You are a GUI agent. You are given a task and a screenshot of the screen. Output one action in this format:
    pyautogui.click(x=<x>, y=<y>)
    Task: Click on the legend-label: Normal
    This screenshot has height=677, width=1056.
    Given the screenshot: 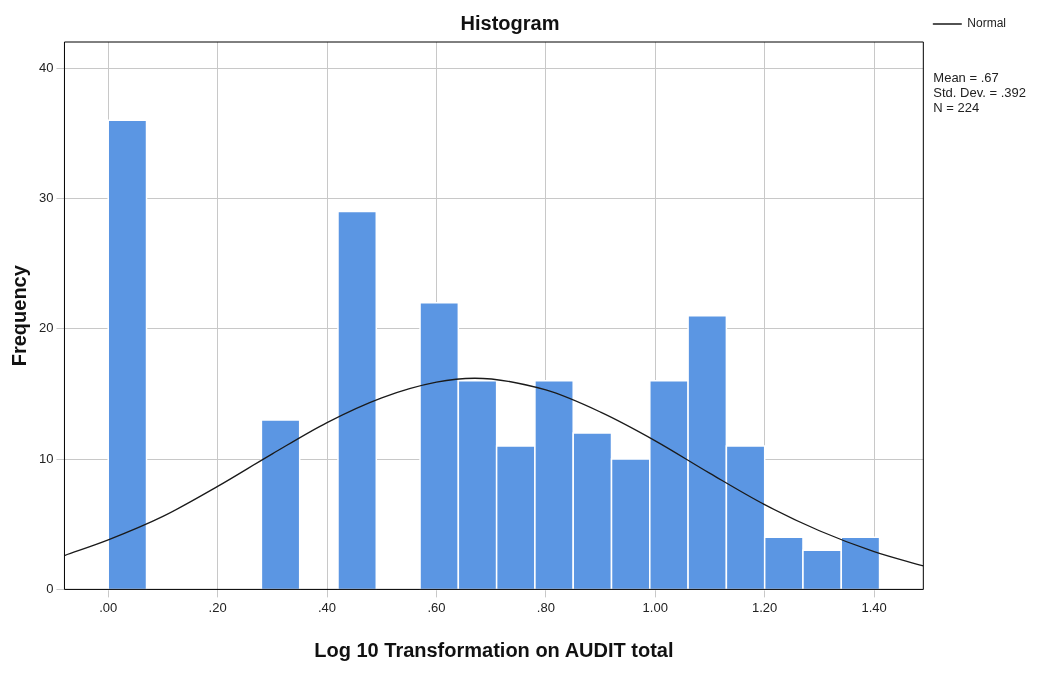 What is the action you would take?
    pyautogui.click(x=986, y=23)
    